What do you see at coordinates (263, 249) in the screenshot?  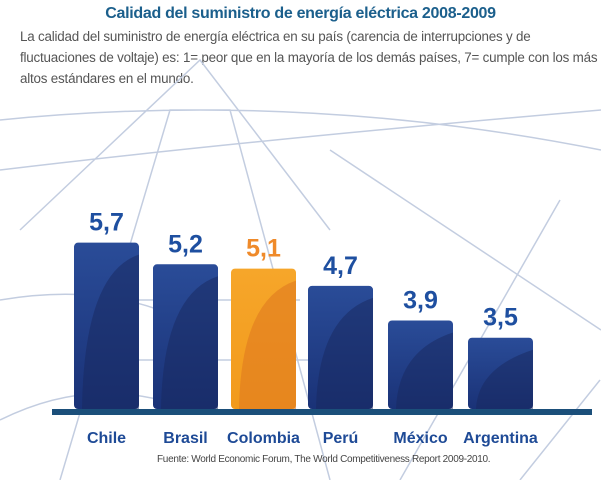 I see `value-label: 5,1` at bounding box center [263, 249].